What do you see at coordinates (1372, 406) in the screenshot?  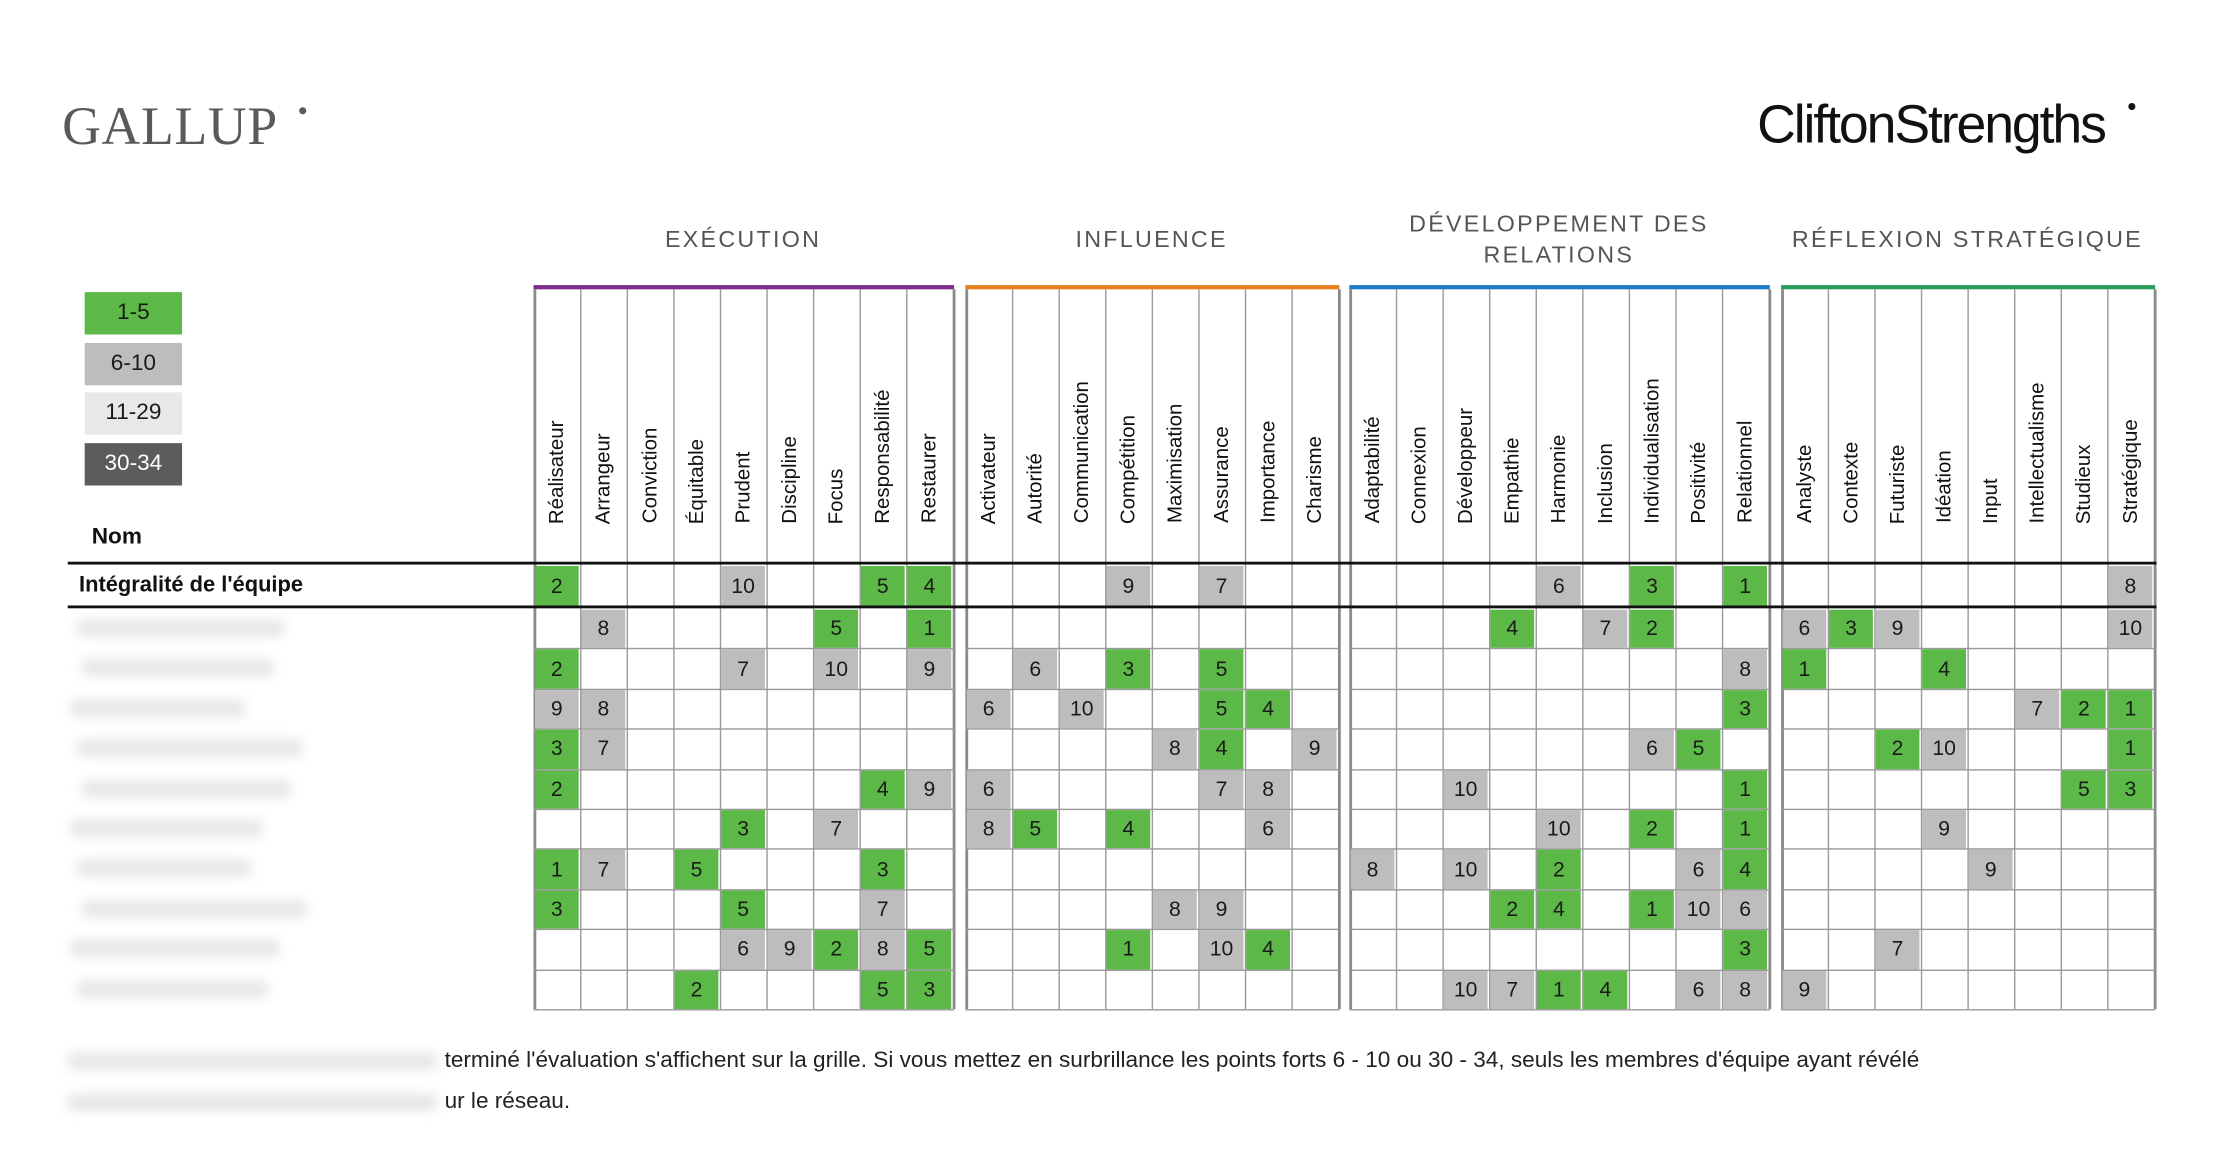 I see `theme-header: Adaptabilité` at bounding box center [1372, 406].